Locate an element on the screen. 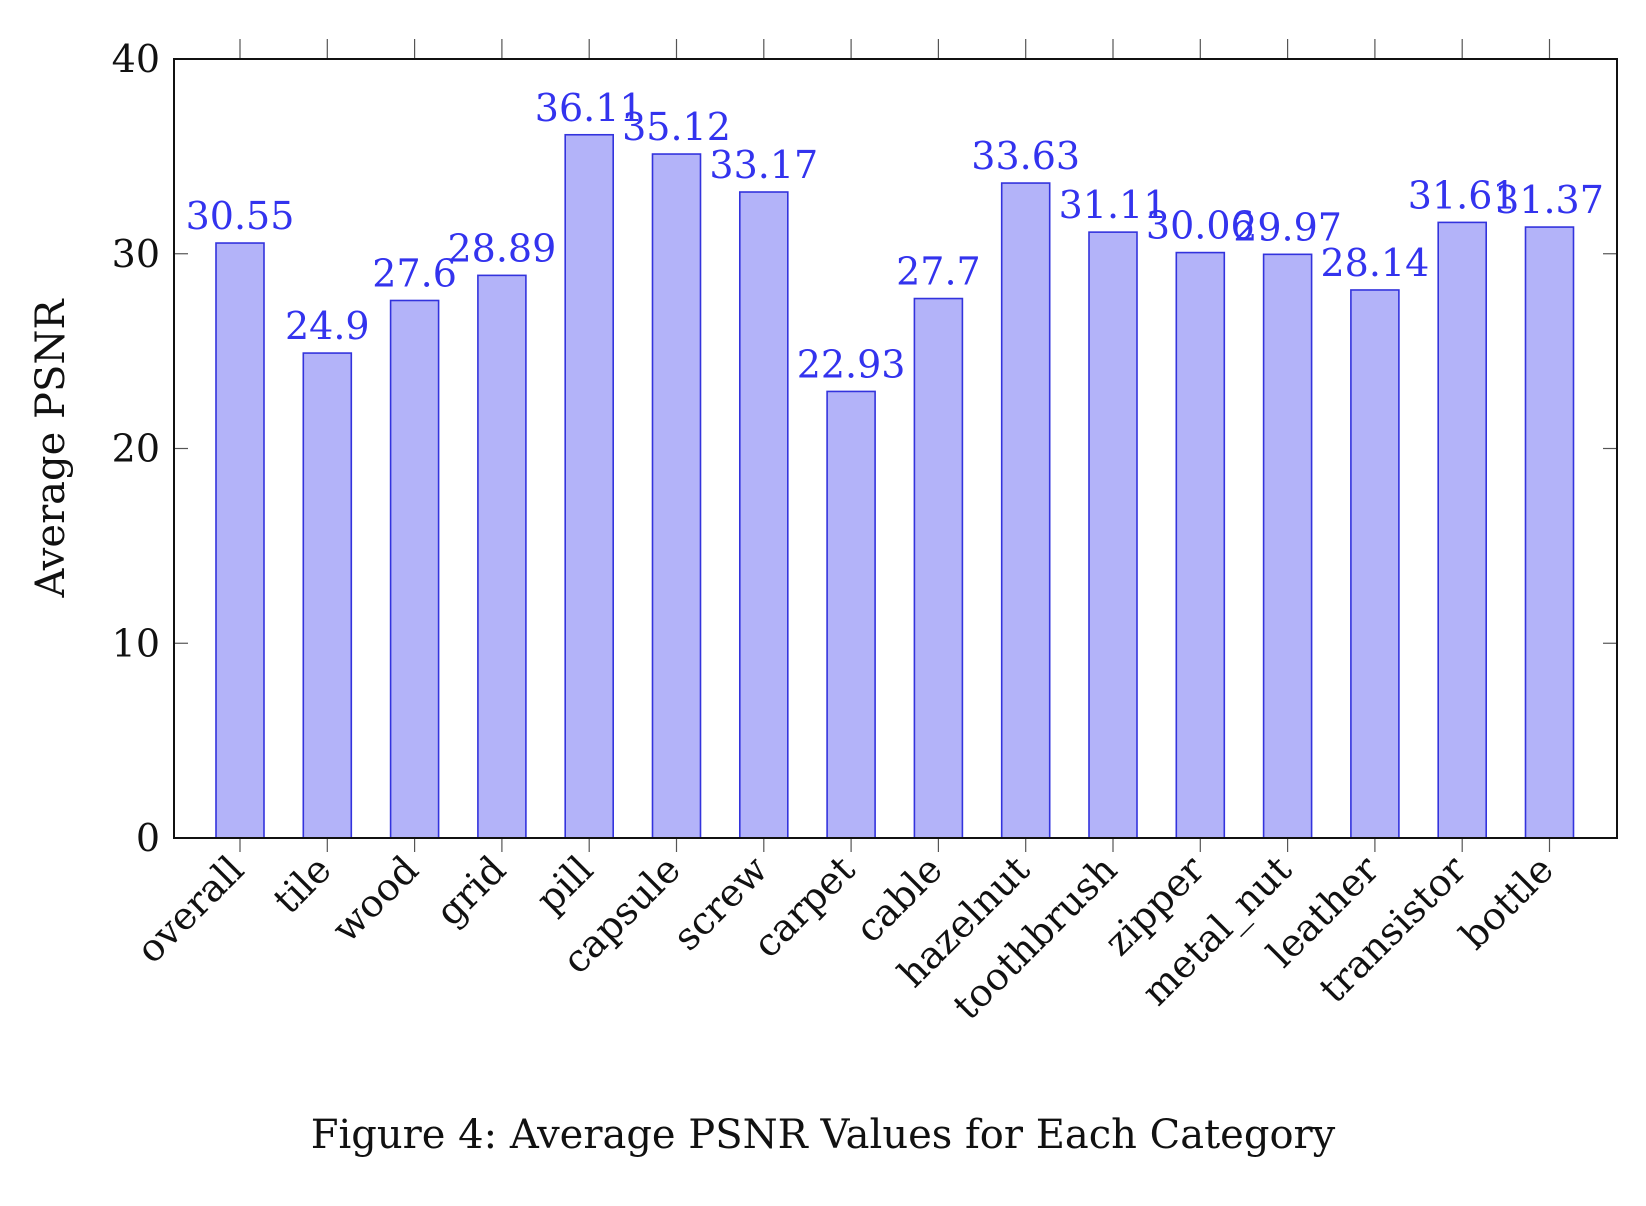 The height and width of the screenshot is (1206, 1646). x-label-tile: tile is located at coordinates (302, 884).